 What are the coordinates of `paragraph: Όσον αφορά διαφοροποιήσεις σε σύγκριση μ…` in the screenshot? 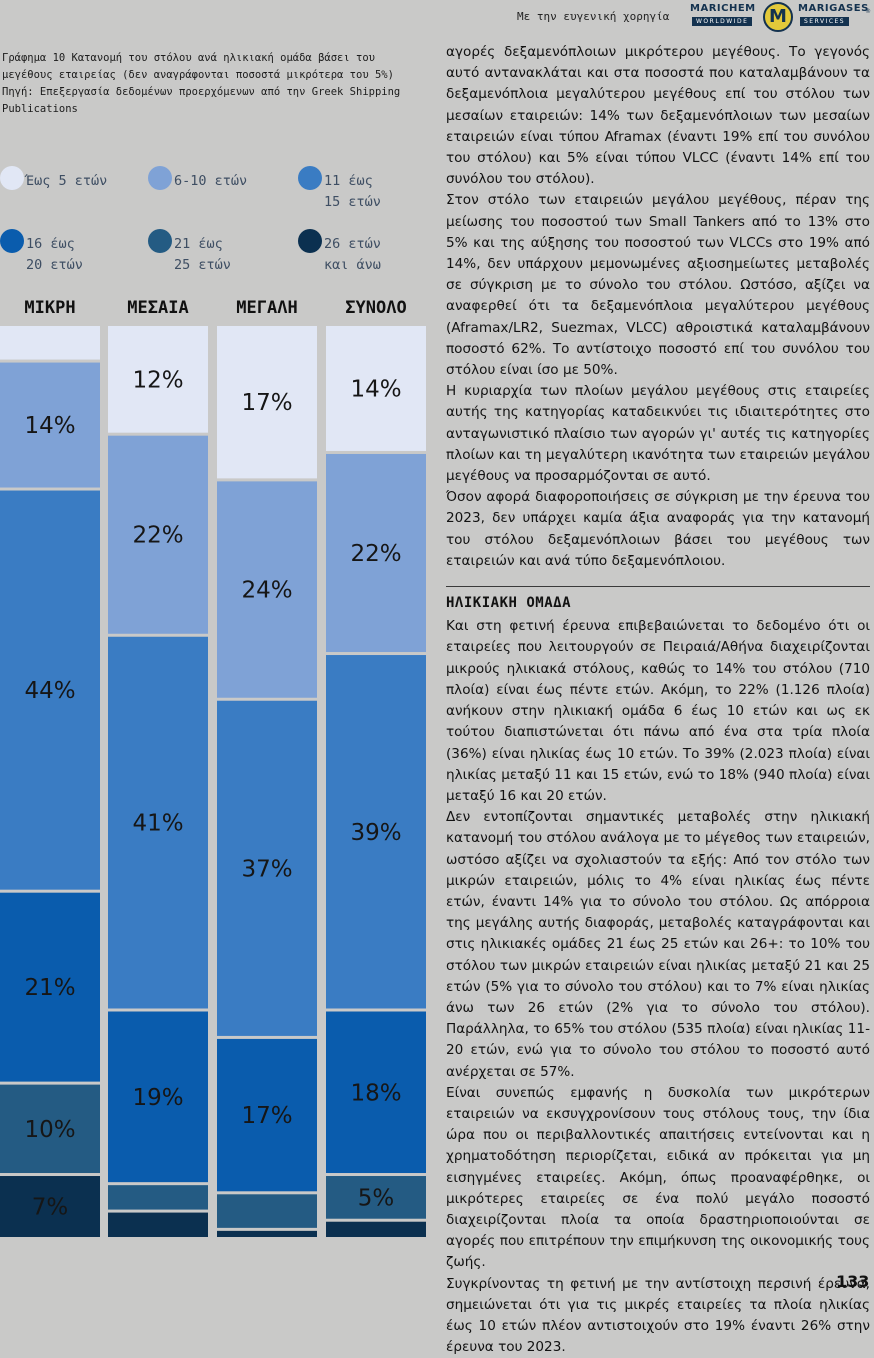 It's located at (658, 529).